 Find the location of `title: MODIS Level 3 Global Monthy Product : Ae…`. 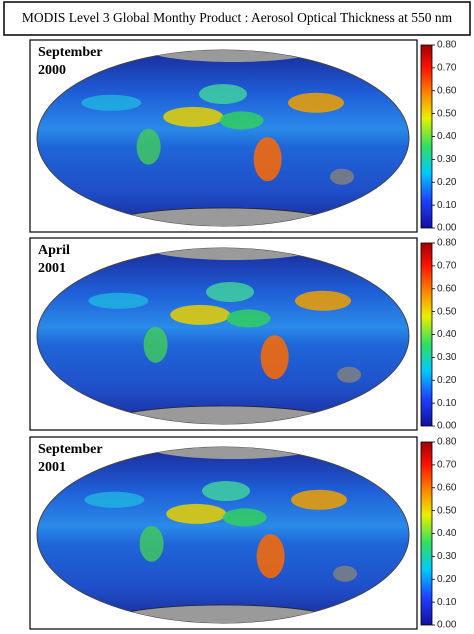

title: MODIS Level 3 Global Monthy Product : Ae… is located at coordinates (237, 17).